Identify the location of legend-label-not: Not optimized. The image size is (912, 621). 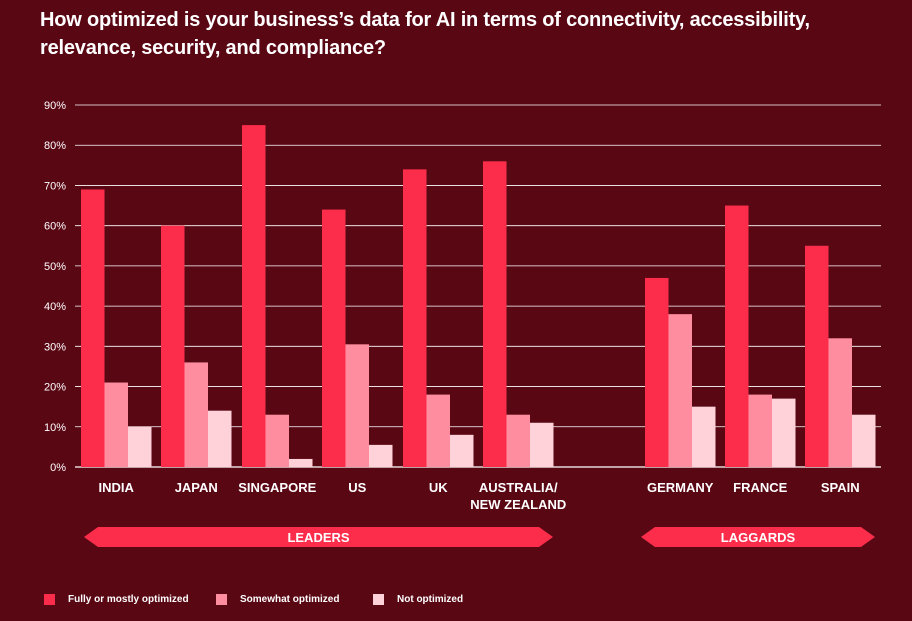
(430, 599).